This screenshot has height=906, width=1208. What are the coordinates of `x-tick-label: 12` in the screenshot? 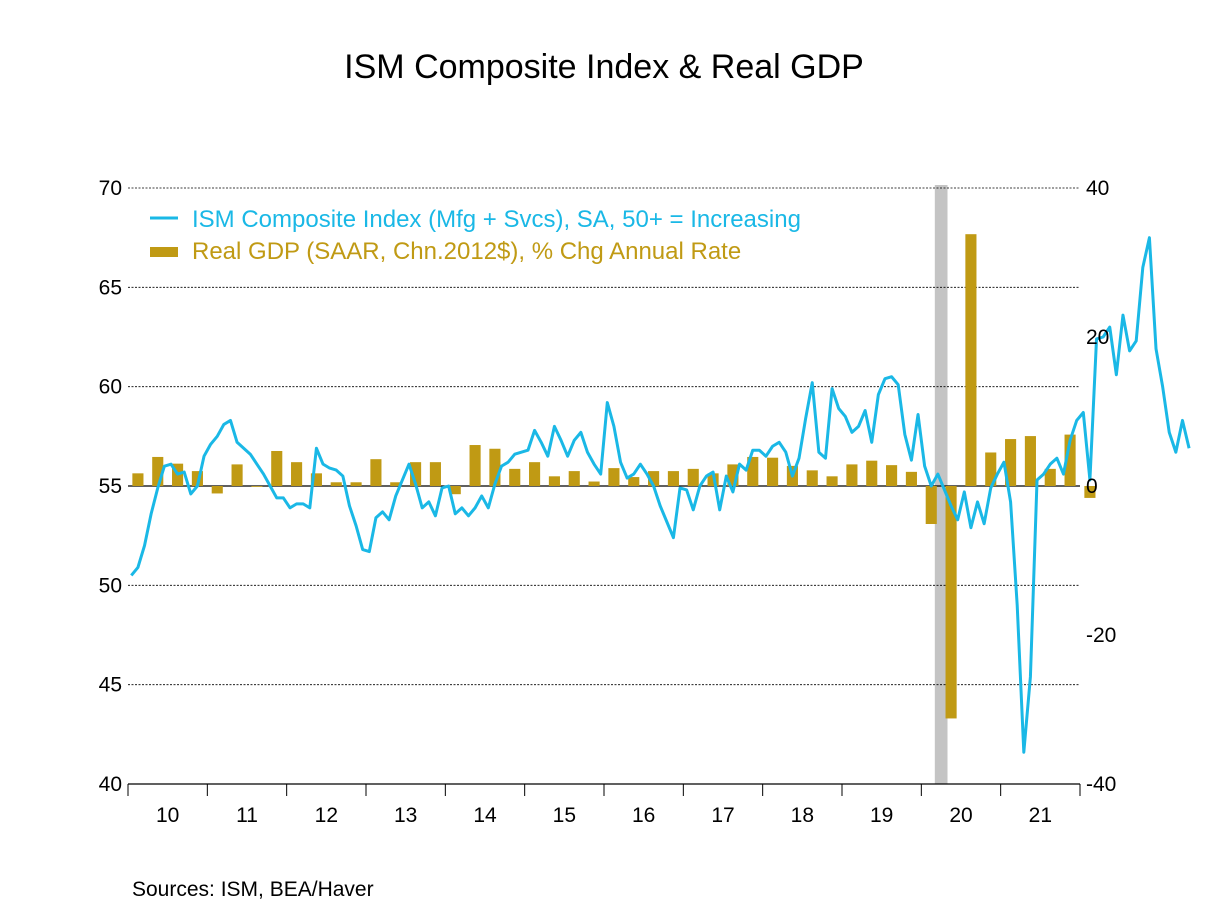 It's located at (326, 815).